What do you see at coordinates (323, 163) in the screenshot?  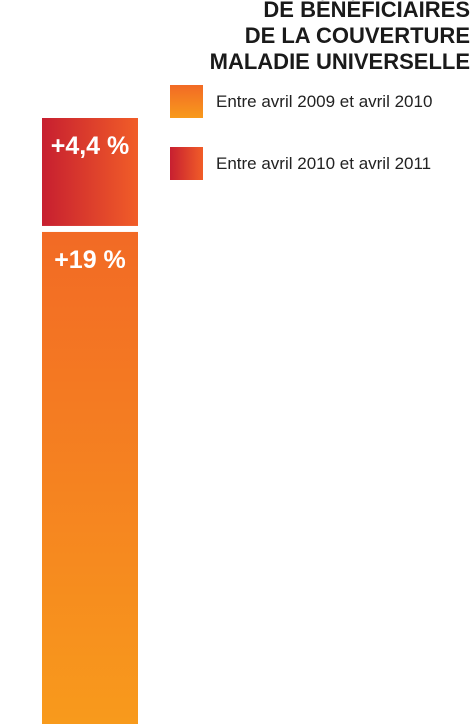 I see `legend-label: Entre avril 2010 et avril 2011` at bounding box center [323, 163].